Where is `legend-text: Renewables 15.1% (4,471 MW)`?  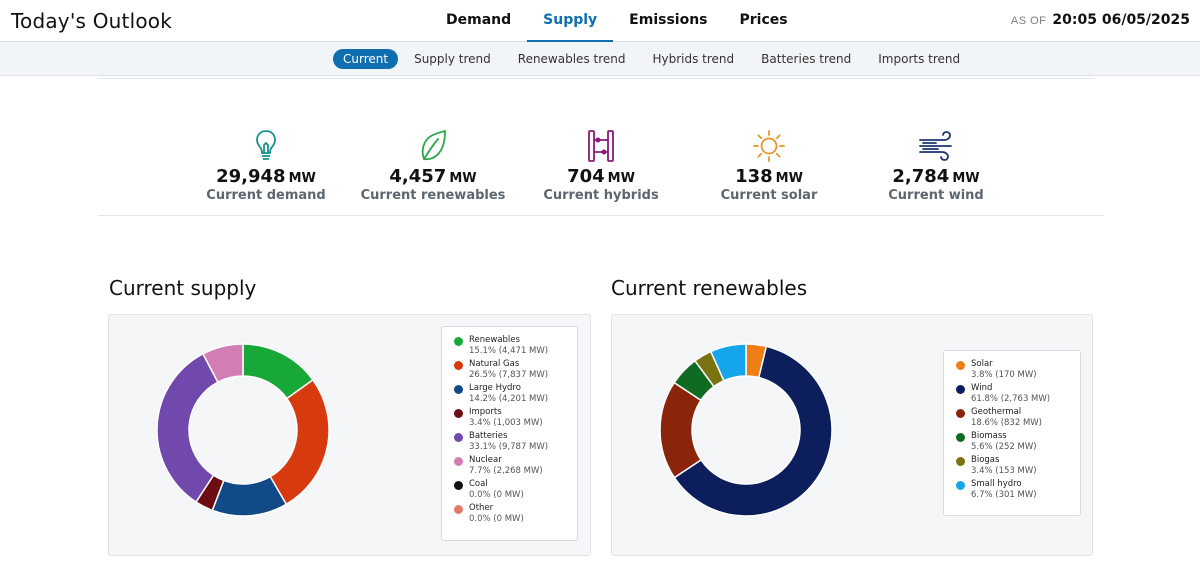
legend-text: Renewables 15.1% (4,471 MW) is located at coordinates (508, 345).